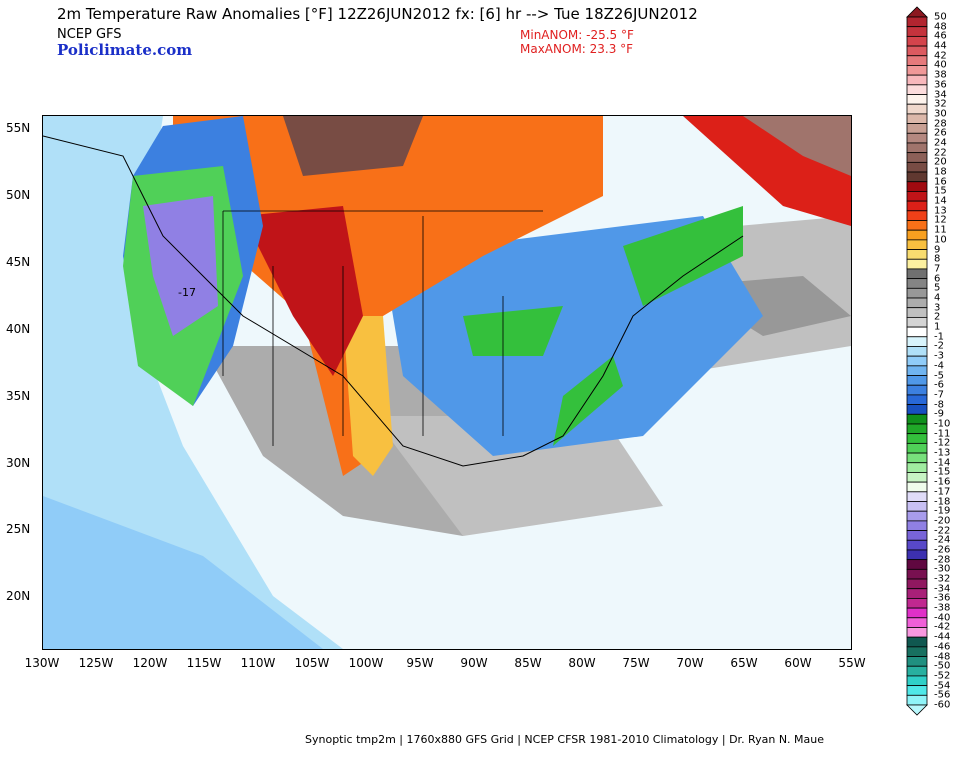 This screenshot has width=960, height=767. I want to click on lon-label: 105W, so click(312, 663).